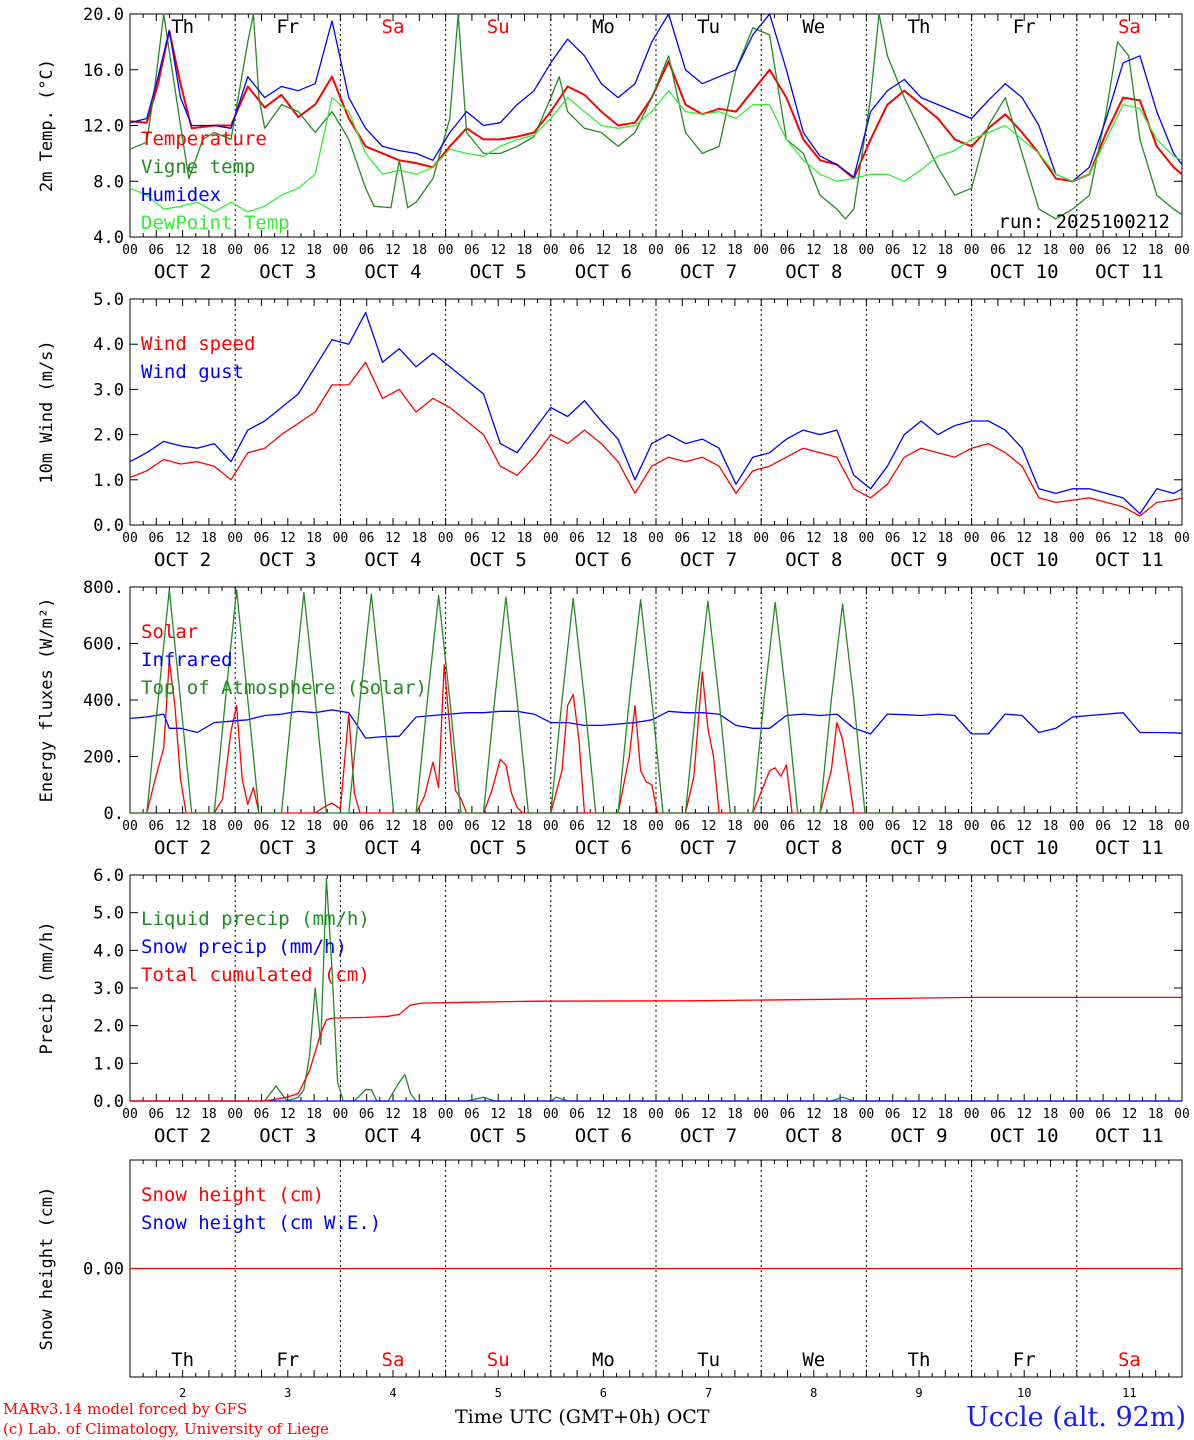 This screenshot has width=1194, height=1440. Describe the element at coordinates (108, 345) in the screenshot. I see `ytick-label: 4.0` at that location.